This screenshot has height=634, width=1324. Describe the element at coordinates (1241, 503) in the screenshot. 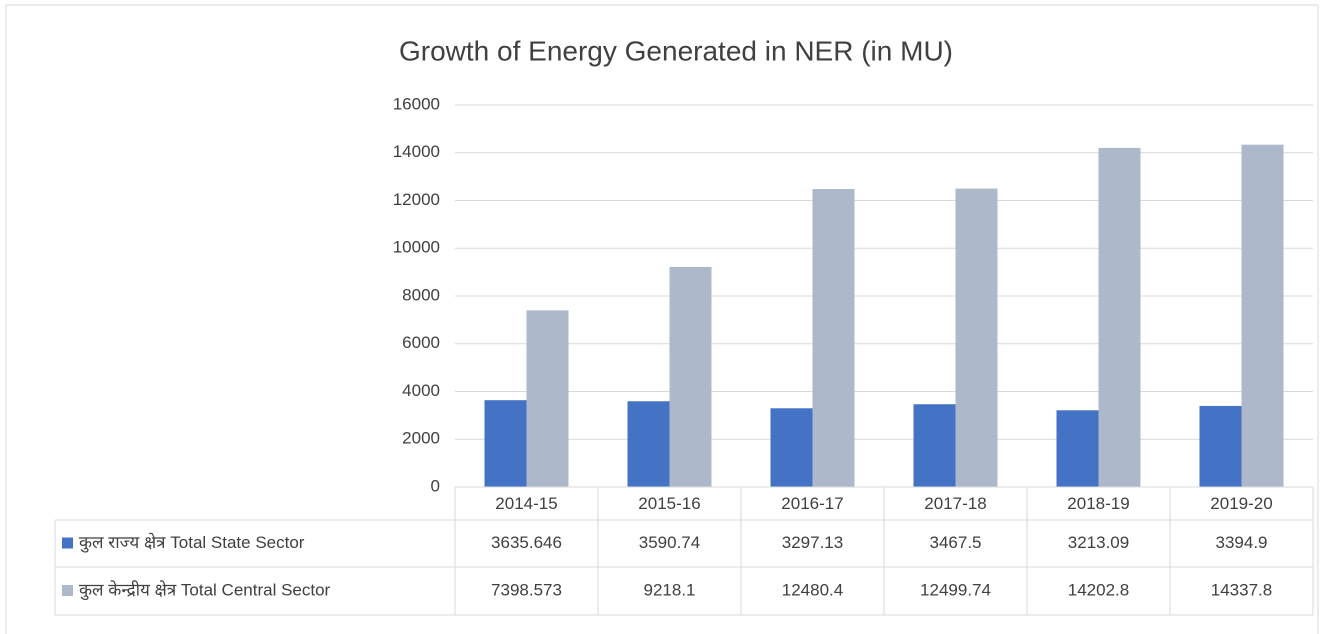

I see `x-tick-label: 2019-20` at that location.